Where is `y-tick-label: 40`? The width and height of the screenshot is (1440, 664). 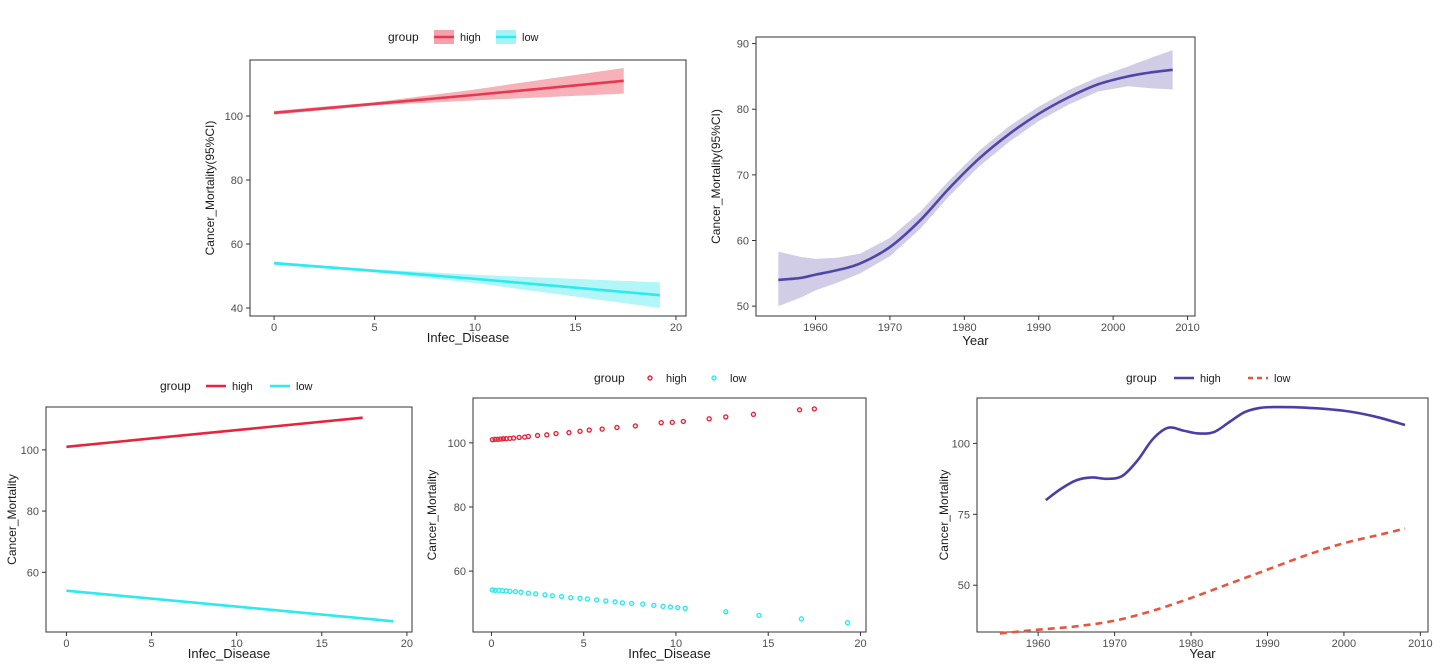
y-tick-label: 40 is located at coordinates (237, 309).